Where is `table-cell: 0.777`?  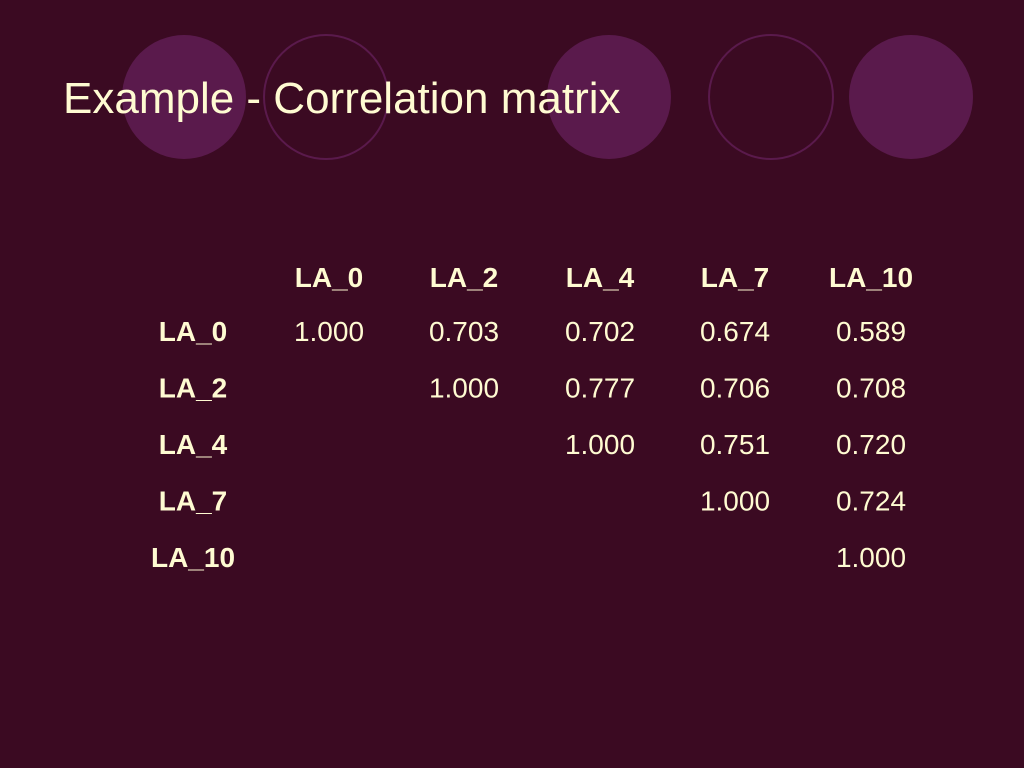 table-cell: 0.777 is located at coordinates (600, 388).